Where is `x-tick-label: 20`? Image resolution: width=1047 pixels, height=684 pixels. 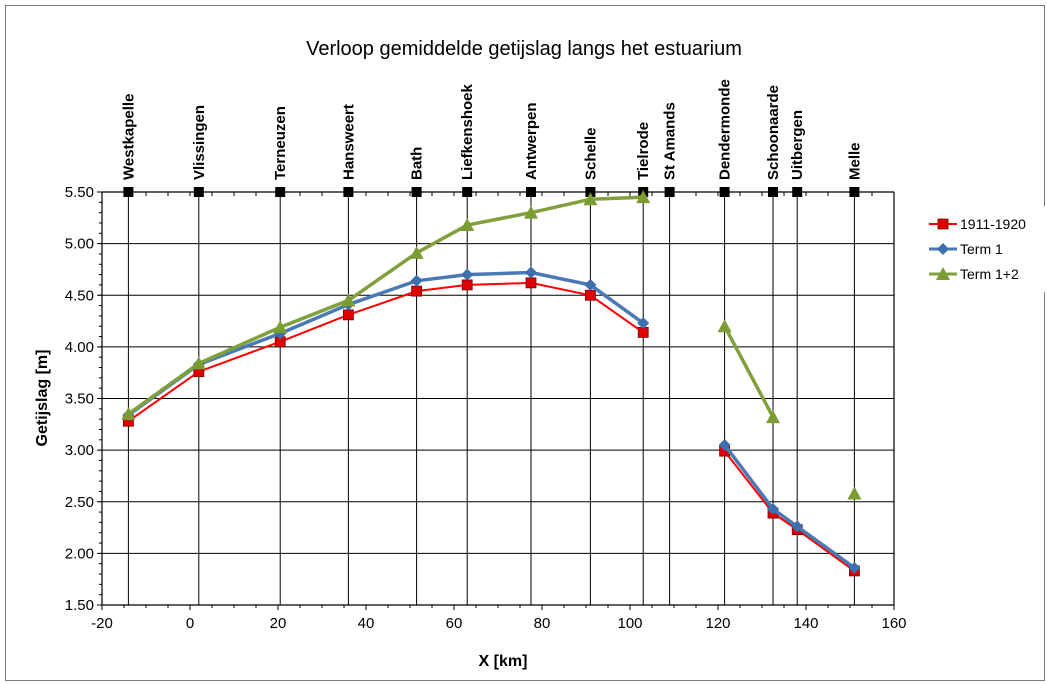
x-tick-label: 20 is located at coordinates (278, 623).